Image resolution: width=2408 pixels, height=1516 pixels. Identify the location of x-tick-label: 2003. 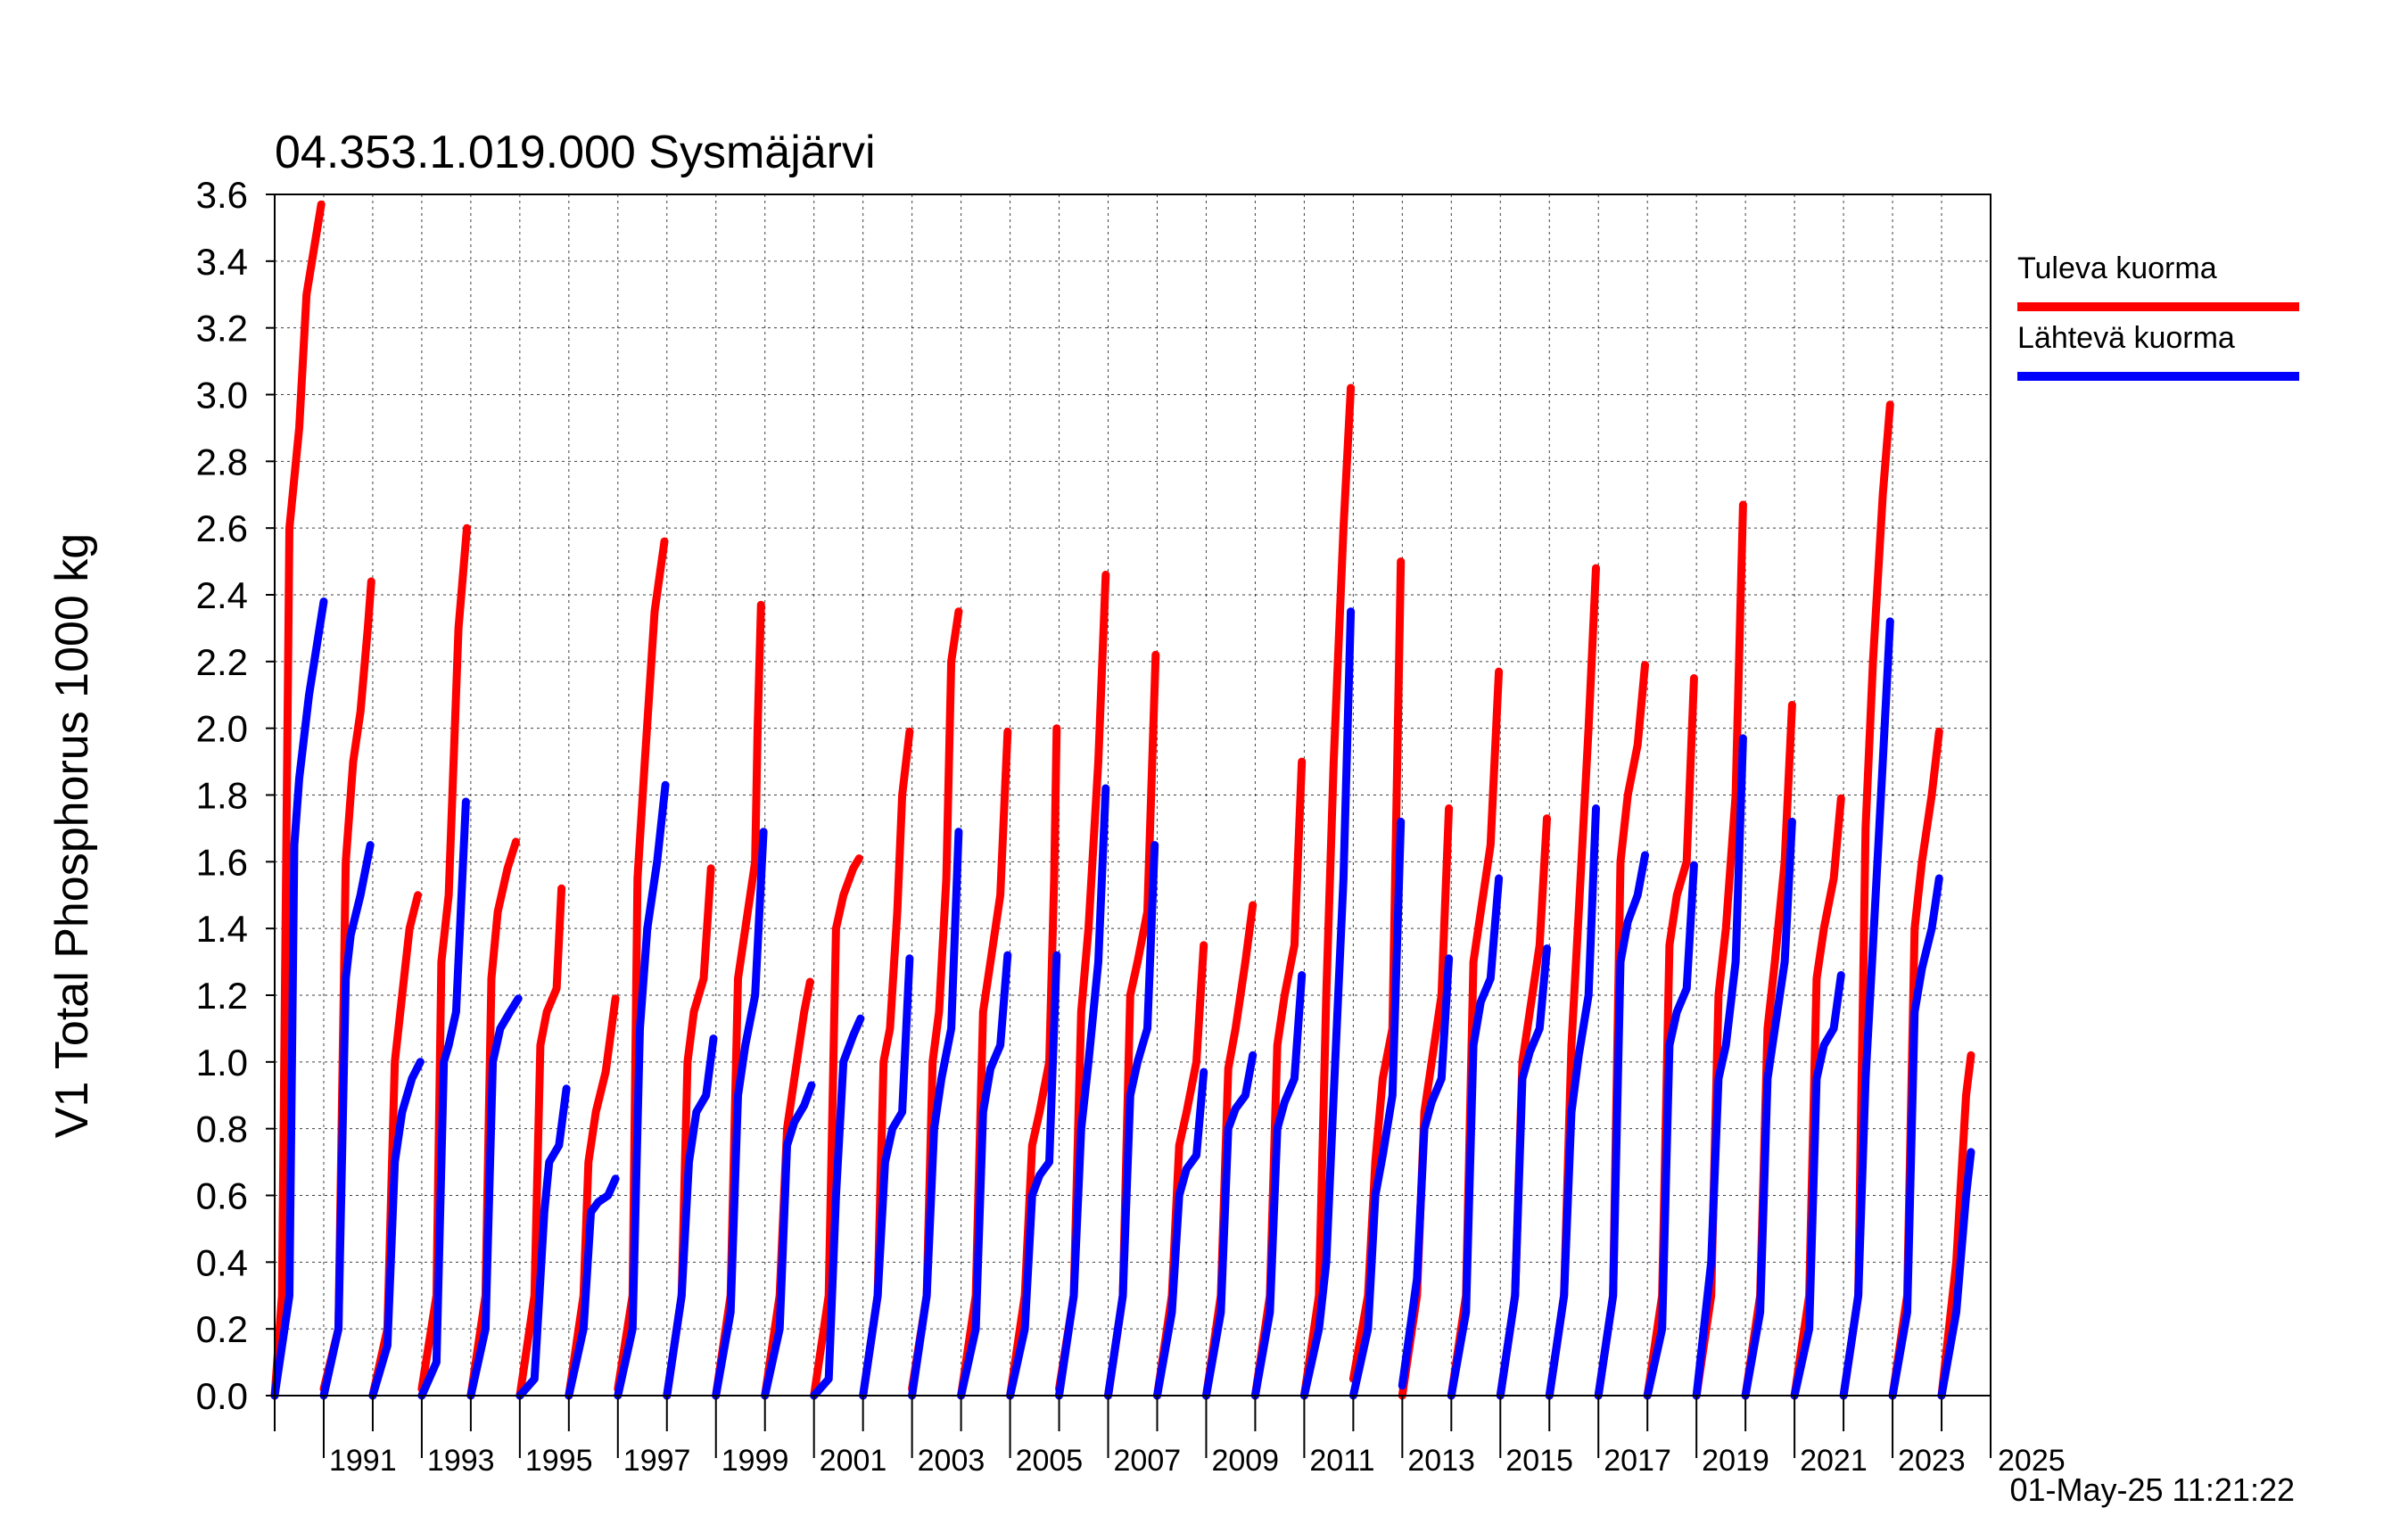
(951, 1461).